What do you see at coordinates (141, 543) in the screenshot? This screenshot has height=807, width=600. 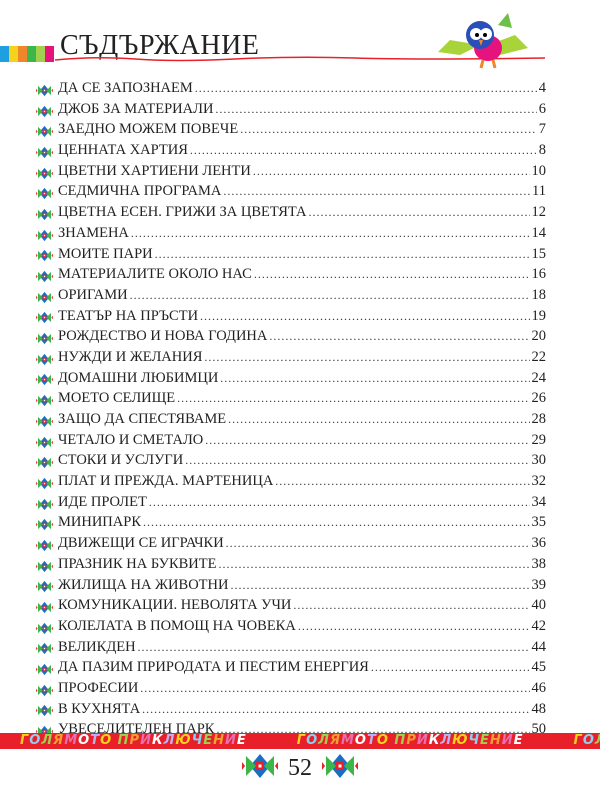 I see `toc-entry-title: ДВИЖЕЩИ СЕ ИГРАЧКИ` at bounding box center [141, 543].